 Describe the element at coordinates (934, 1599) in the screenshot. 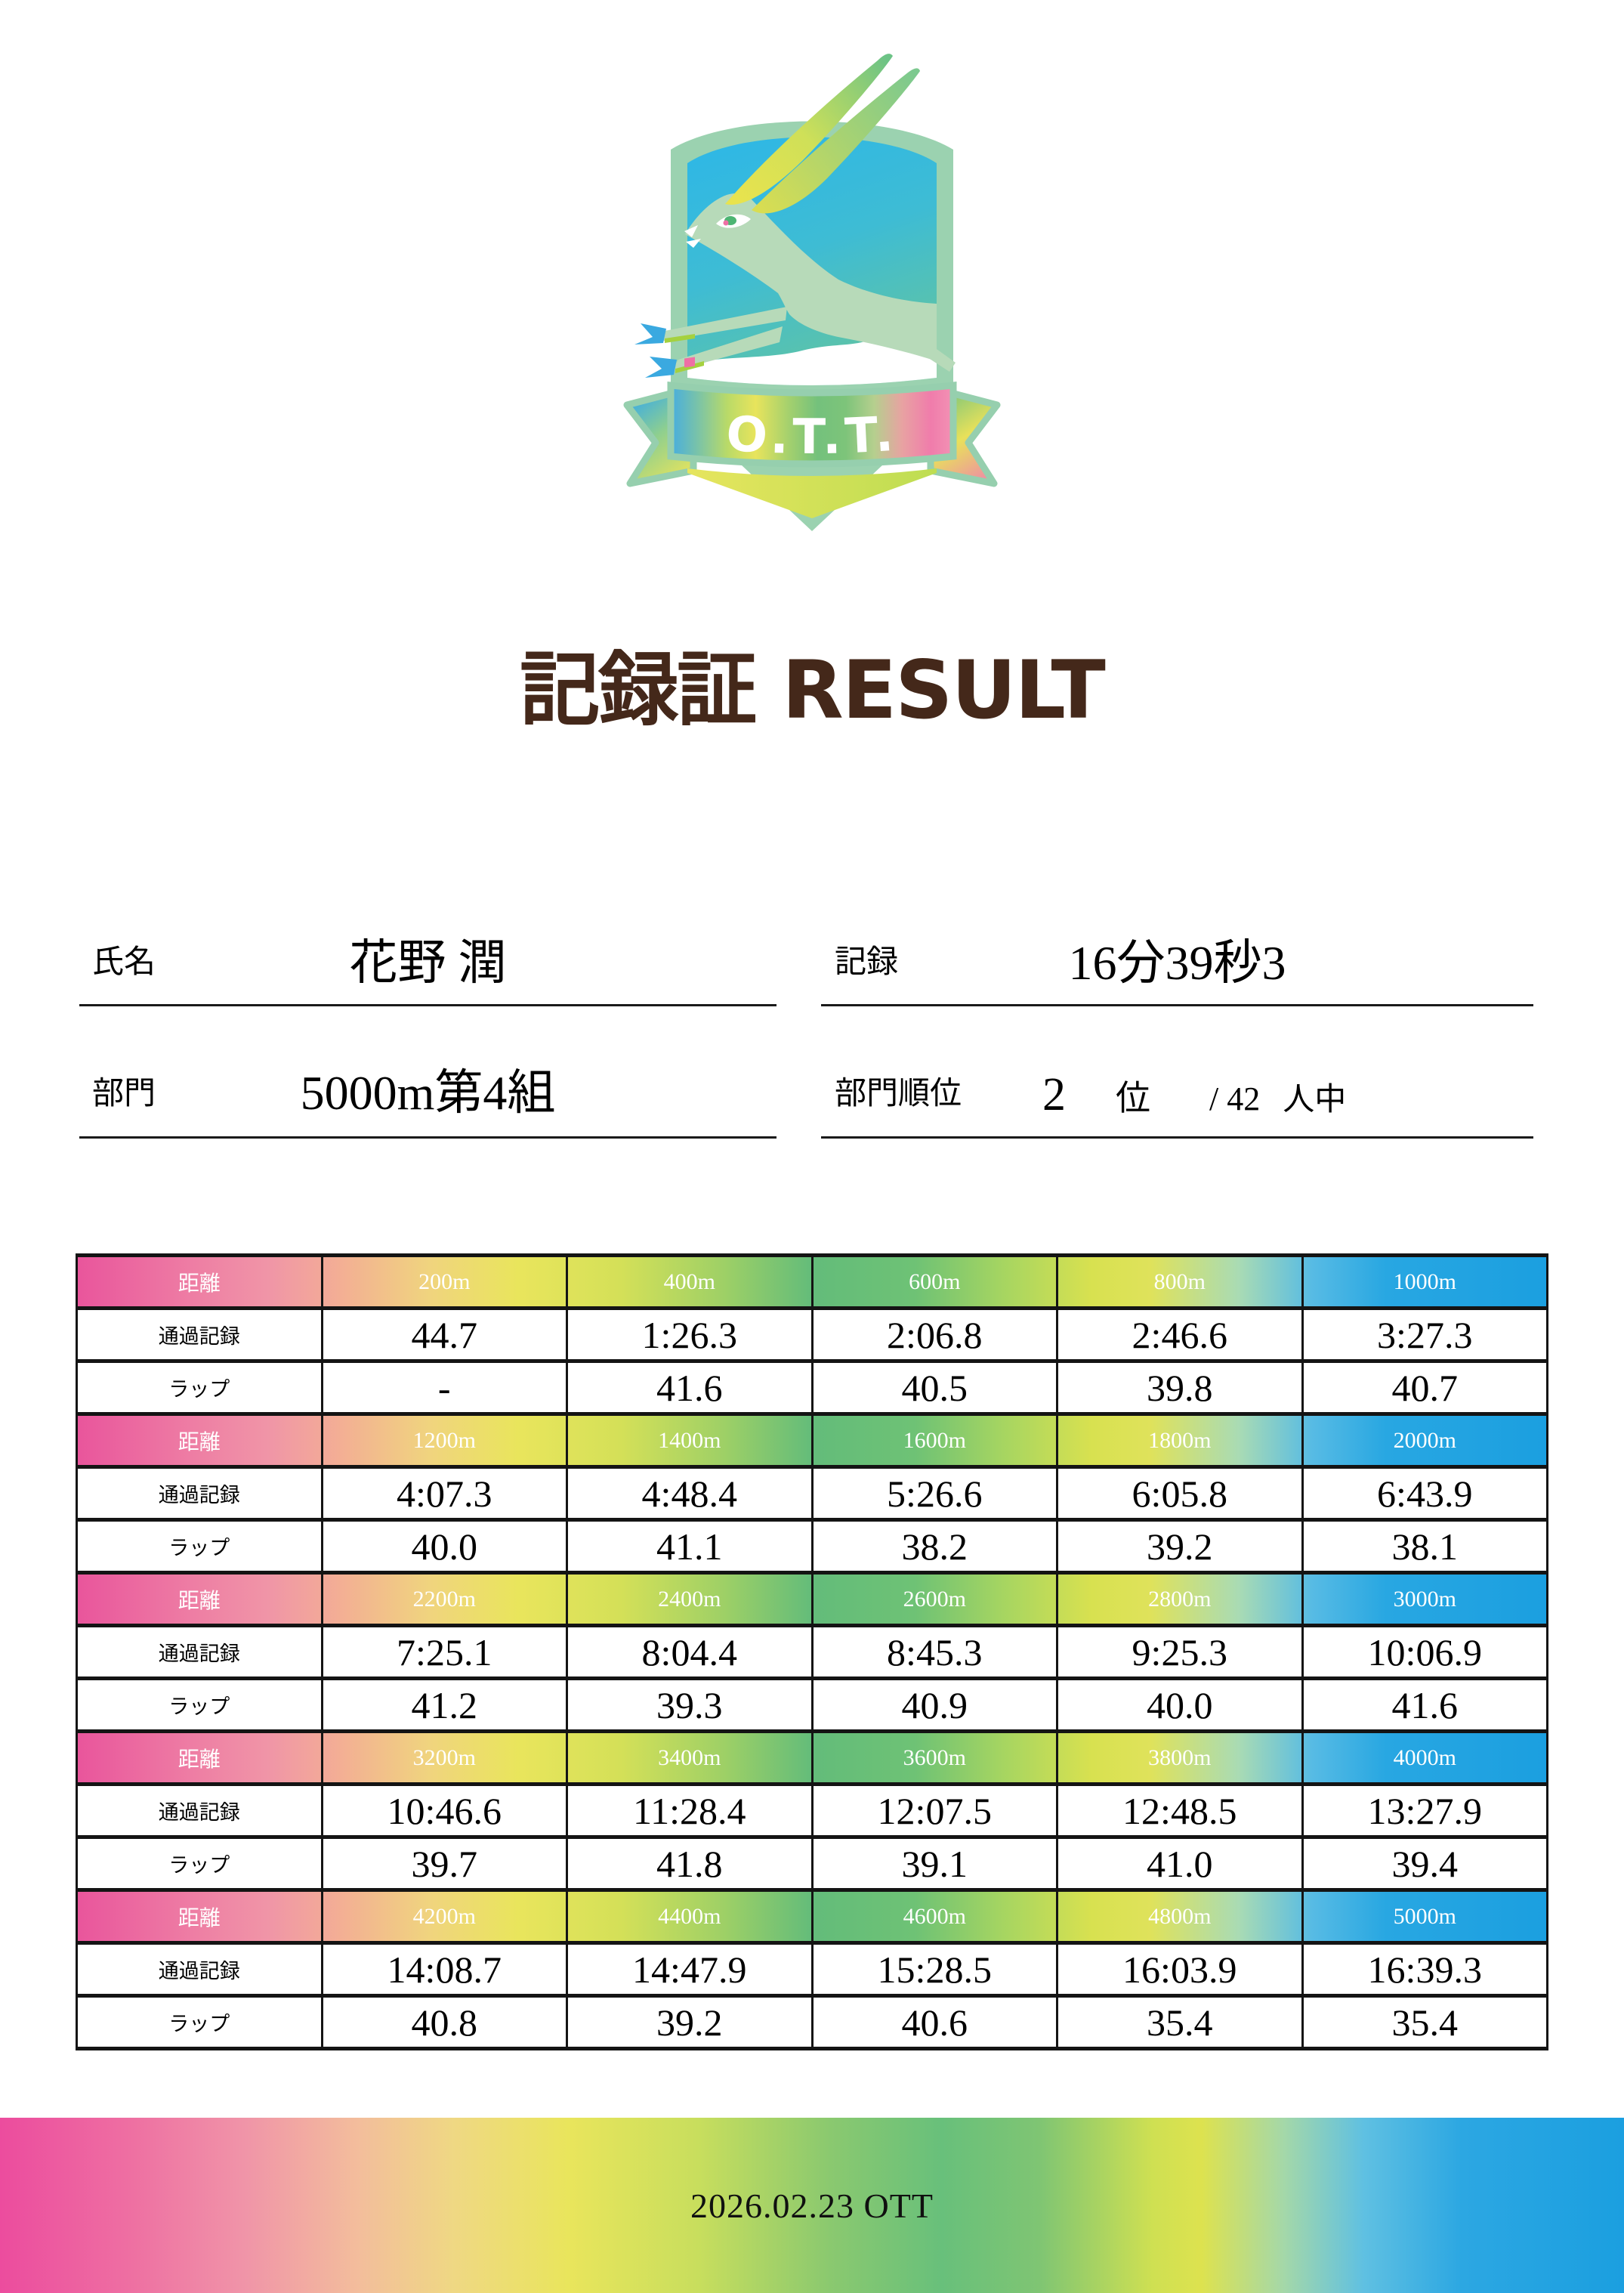

I see `distance-cell: 2600m` at that location.